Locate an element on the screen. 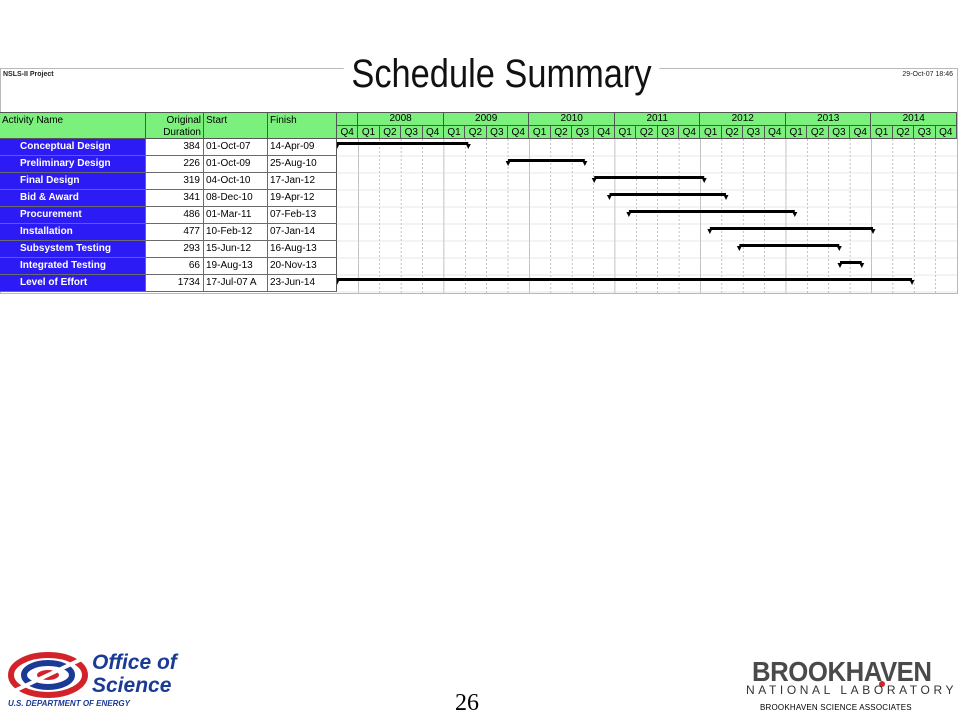 This screenshot has width=960, height=720. activity-finish: 23-Jun-14 is located at coordinates (302, 283).